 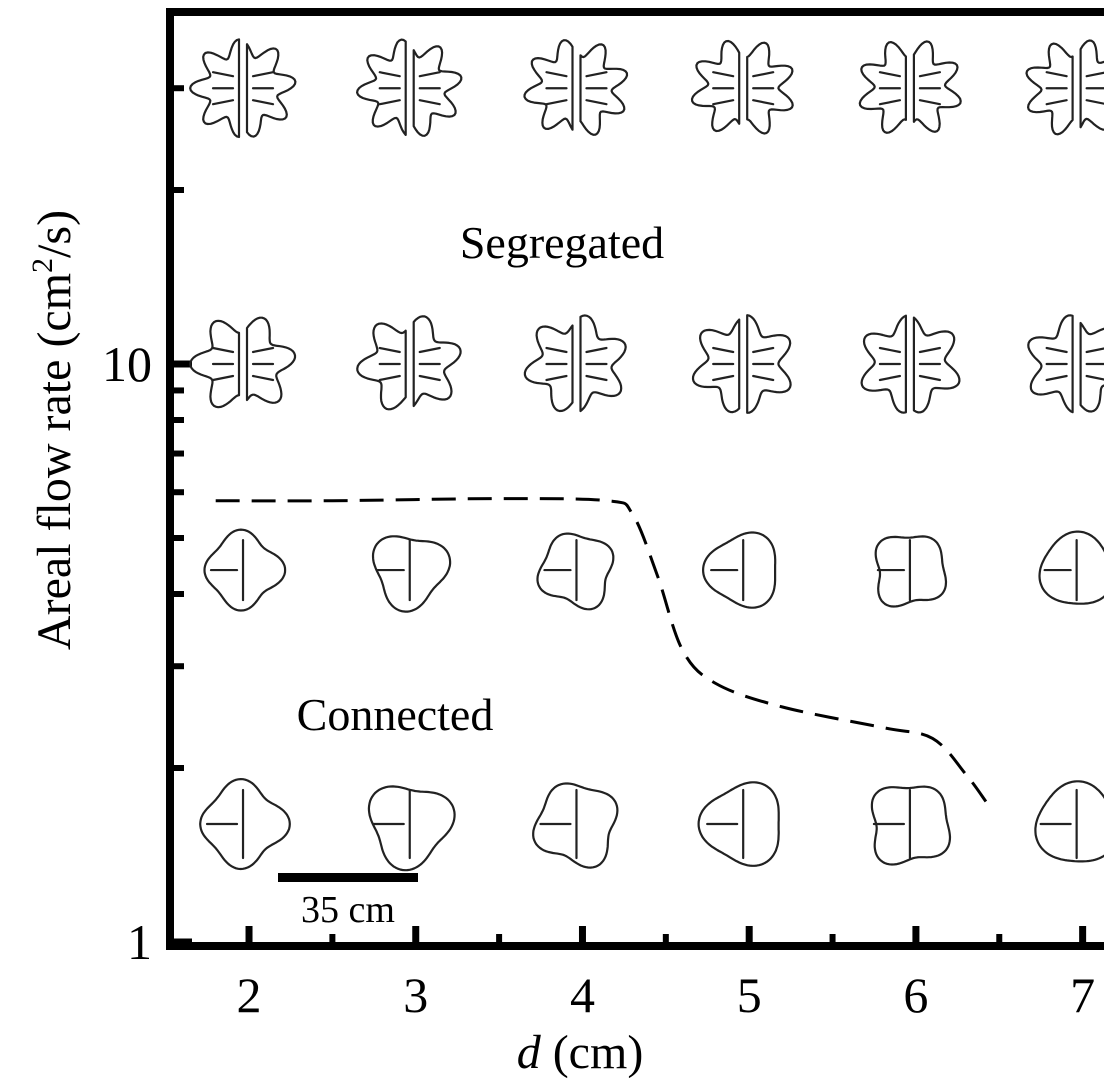 I want to click on y-axis-ticks: 1 10, so click(x=147, y=527).